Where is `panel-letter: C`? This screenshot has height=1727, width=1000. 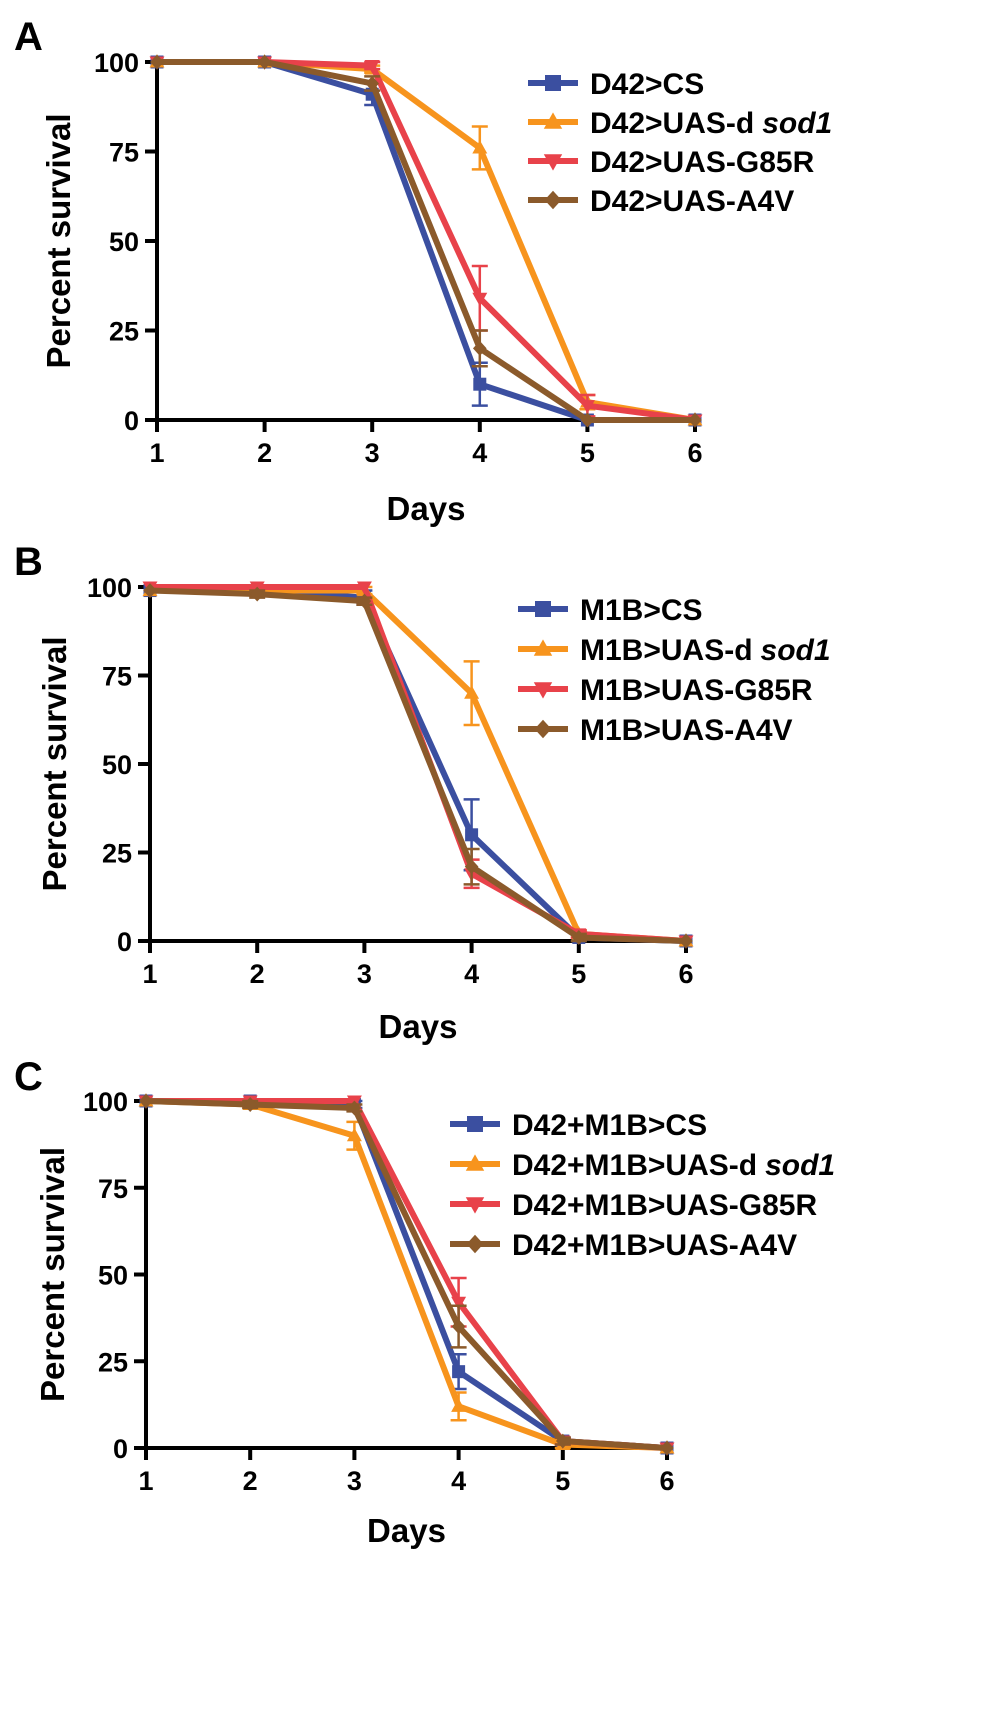
panel-letter: C is located at coordinates (28, 1077).